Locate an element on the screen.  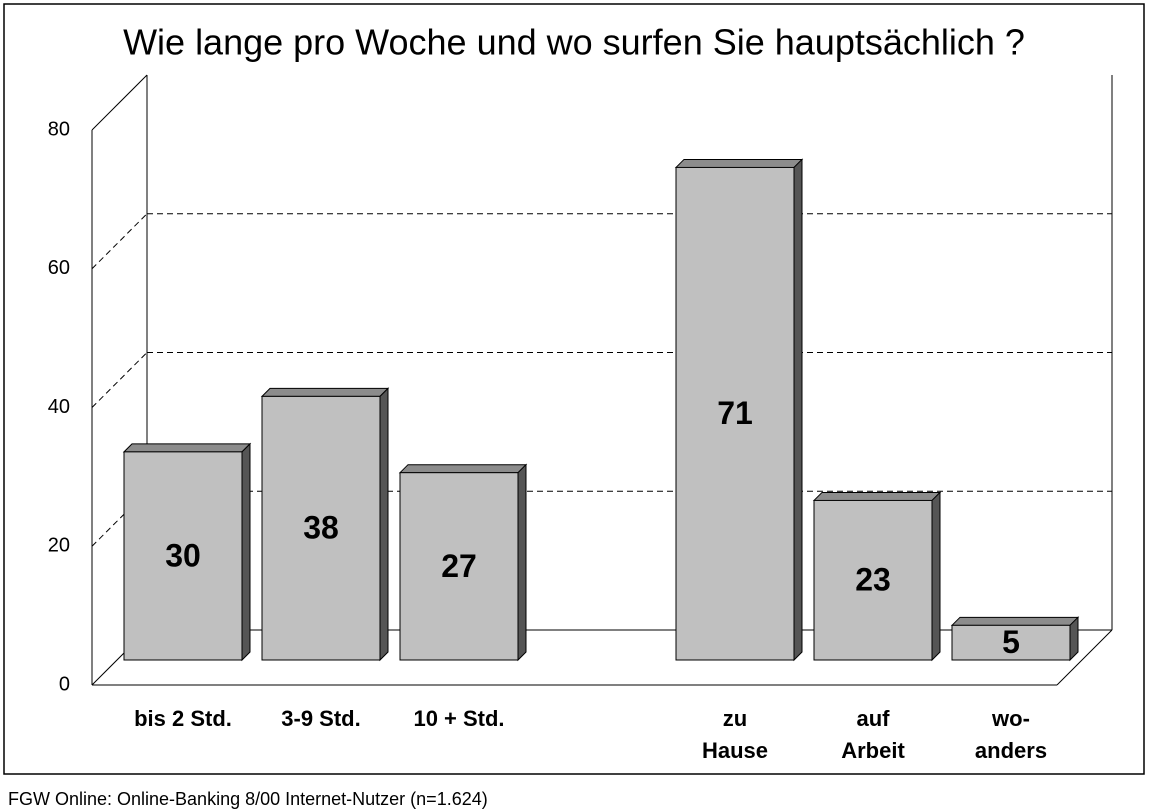
x-tick-label: zu Hause is located at coordinates (735, 734).